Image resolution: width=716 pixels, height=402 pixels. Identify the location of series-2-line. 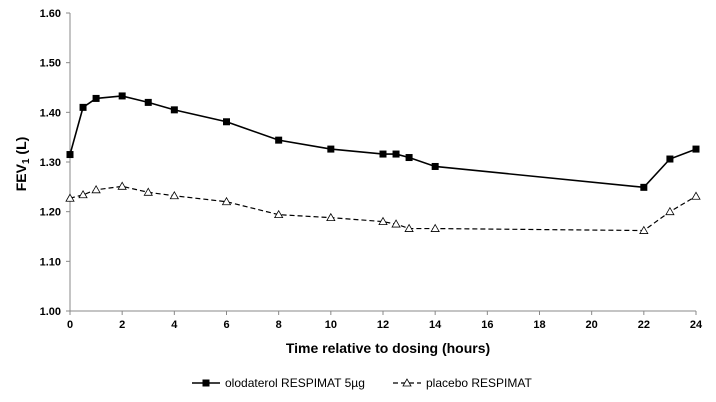
(383, 208).